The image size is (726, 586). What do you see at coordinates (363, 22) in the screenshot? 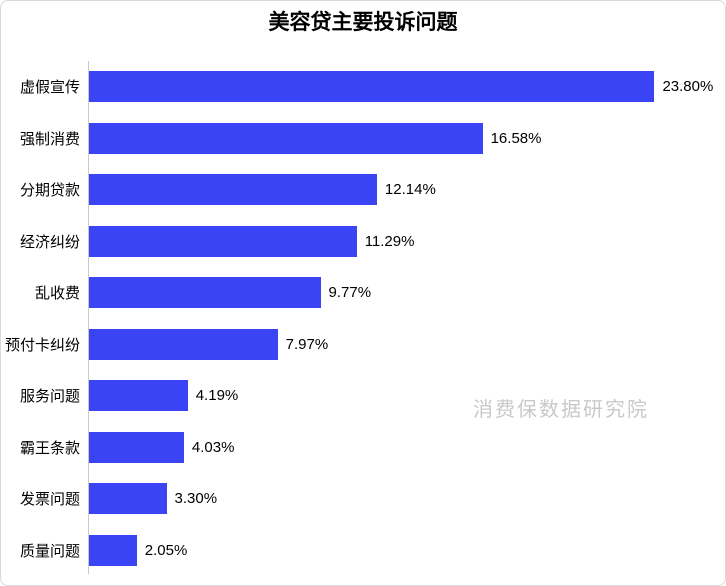
I see `chart-title: 美容贷主要投诉问题` at bounding box center [363, 22].